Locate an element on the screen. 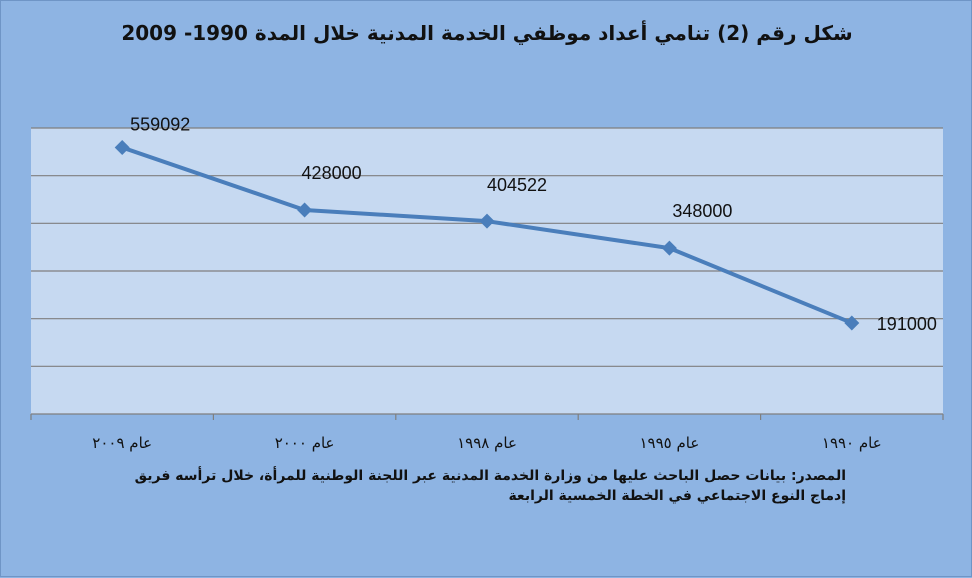  x-tick-label: عام ٢٠٠٠ is located at coordinates (305, 443).